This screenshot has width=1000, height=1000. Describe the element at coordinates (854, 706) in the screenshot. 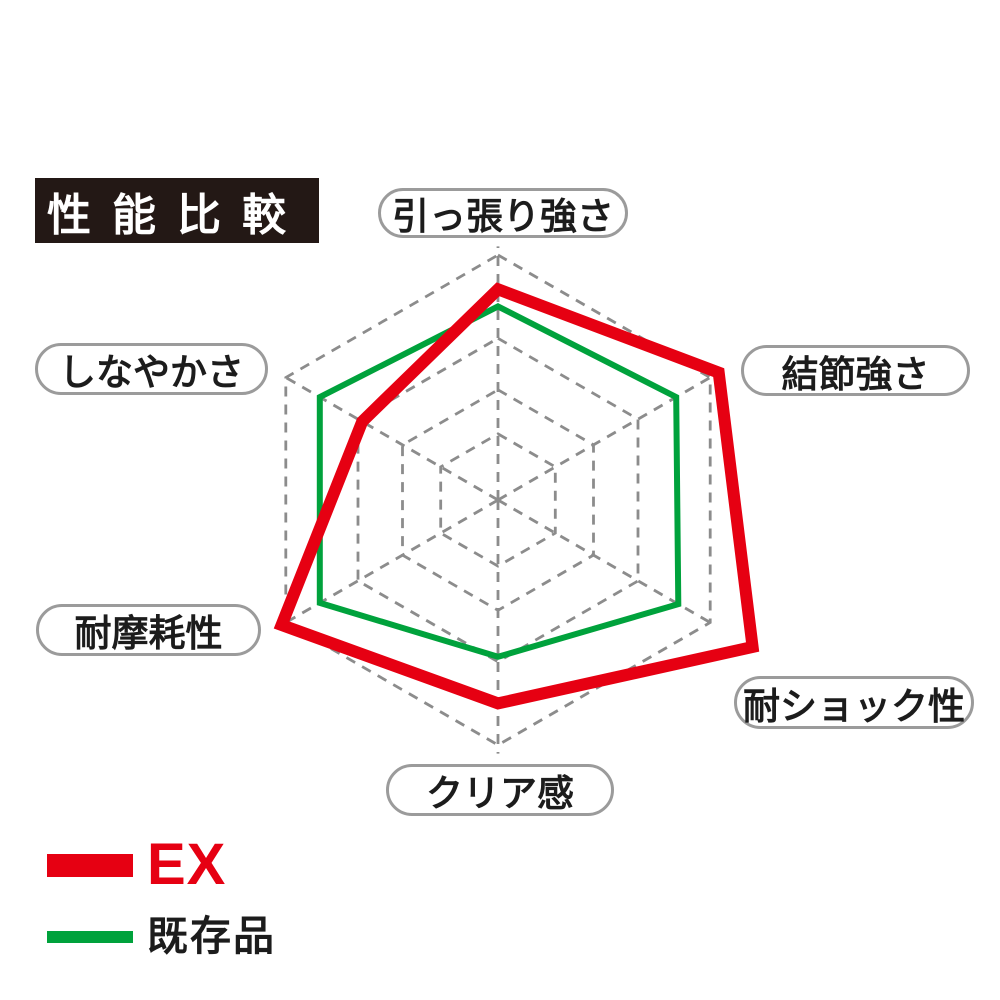

I see `axis-label-text: 耐ショック性` at that location.